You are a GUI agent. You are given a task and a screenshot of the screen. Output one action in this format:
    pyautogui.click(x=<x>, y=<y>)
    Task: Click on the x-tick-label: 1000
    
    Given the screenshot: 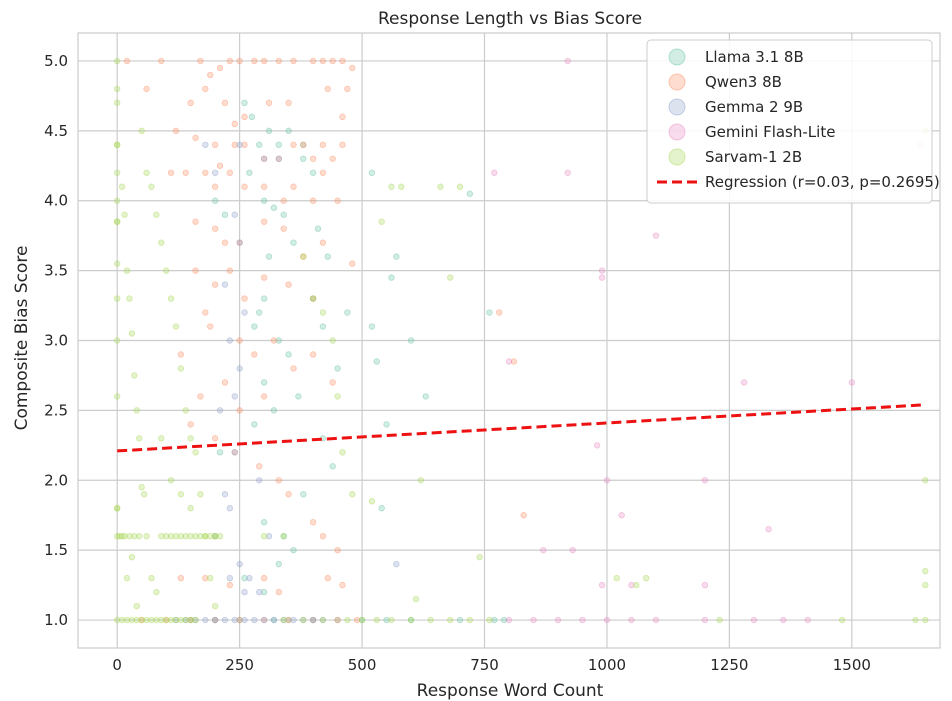 What is the action you would take?
    pyautogui.click(x=607, y=665)
    